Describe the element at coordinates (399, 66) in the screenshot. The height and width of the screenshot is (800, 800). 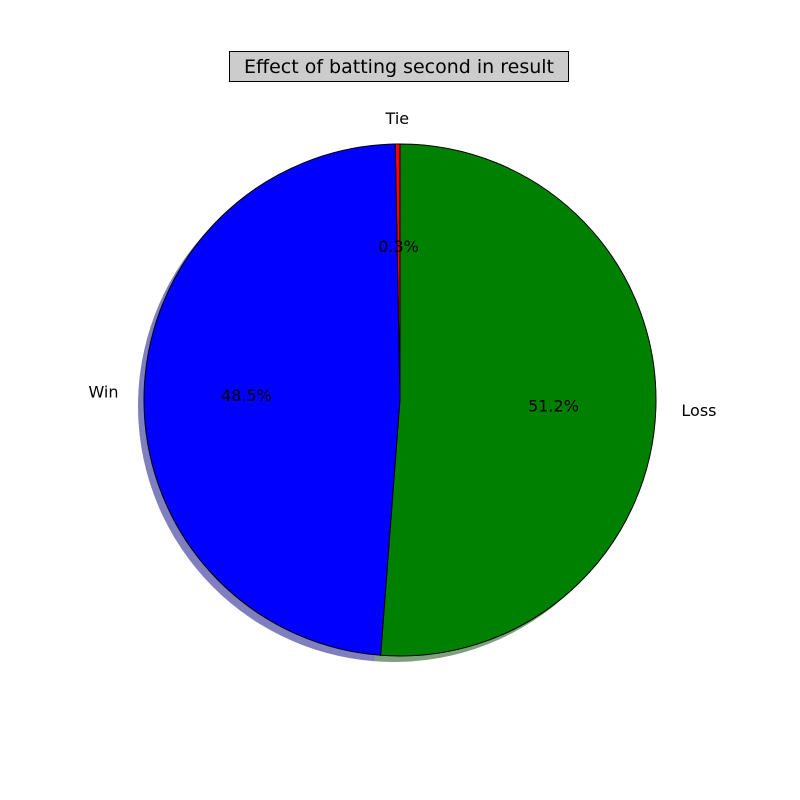
I see `chart-title: Effect of batting second in result` at that location.